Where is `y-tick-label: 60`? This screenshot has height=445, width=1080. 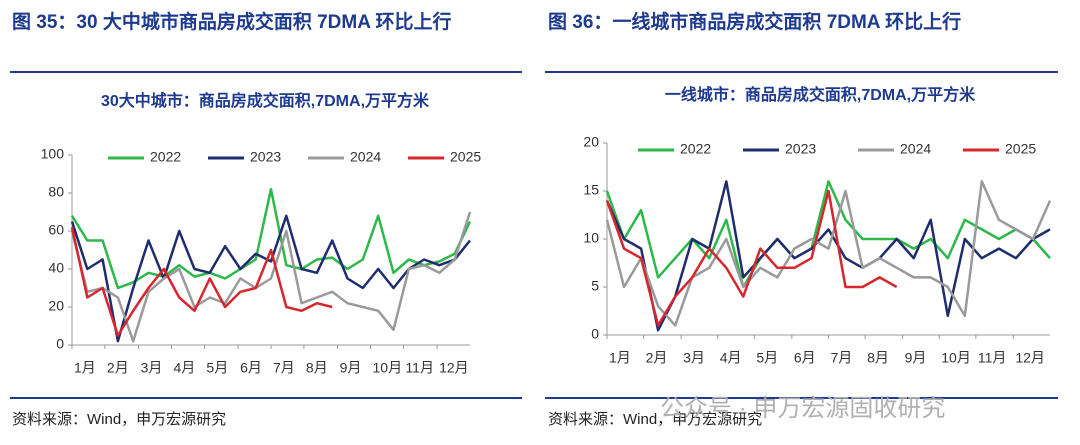
y-tick-label: 60 is located at coordinates (56, 230).